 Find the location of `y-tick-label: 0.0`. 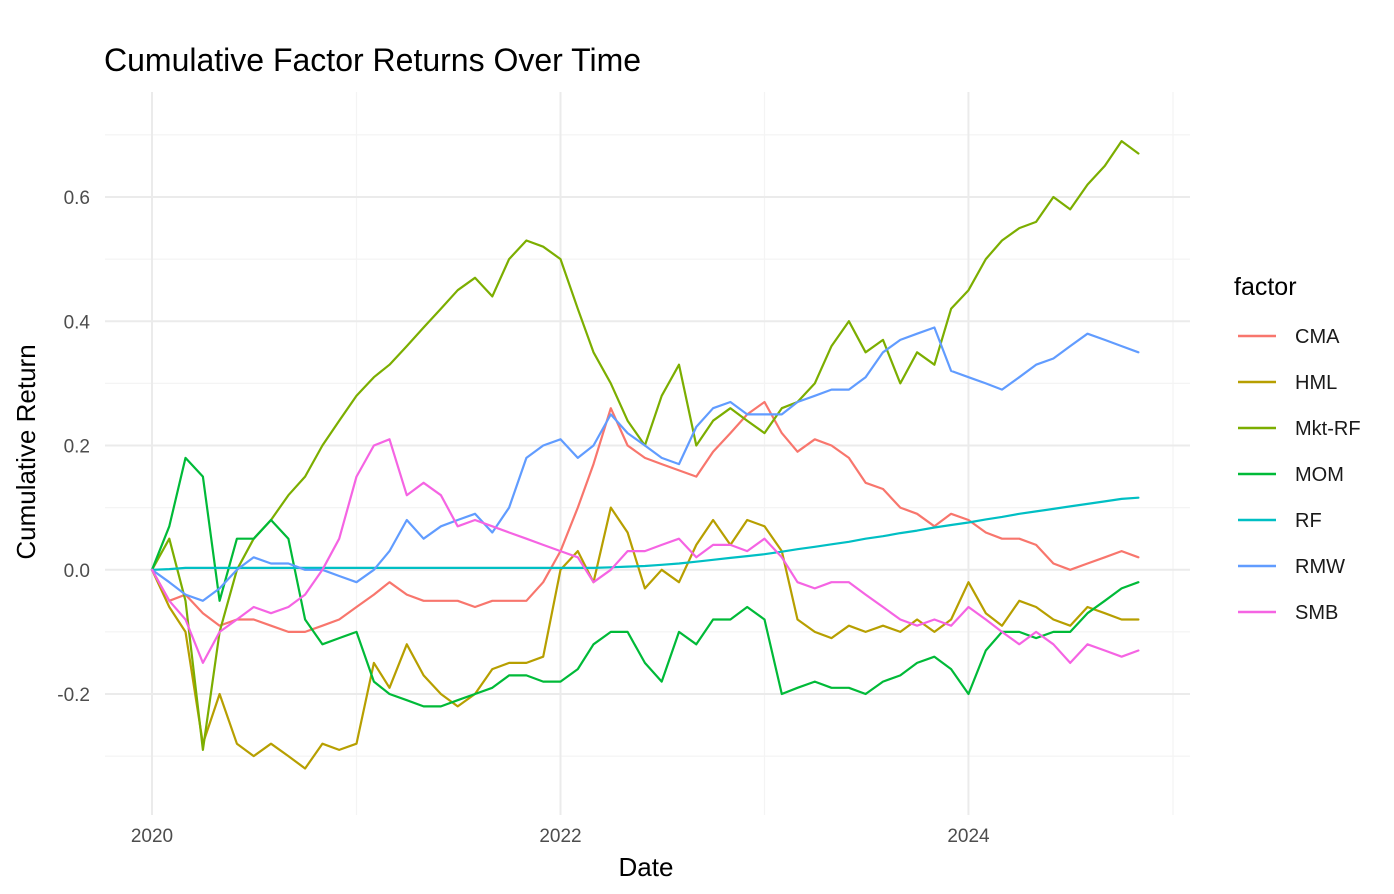

y-tick-label: 0.0 is located at coordinates (77, 571).